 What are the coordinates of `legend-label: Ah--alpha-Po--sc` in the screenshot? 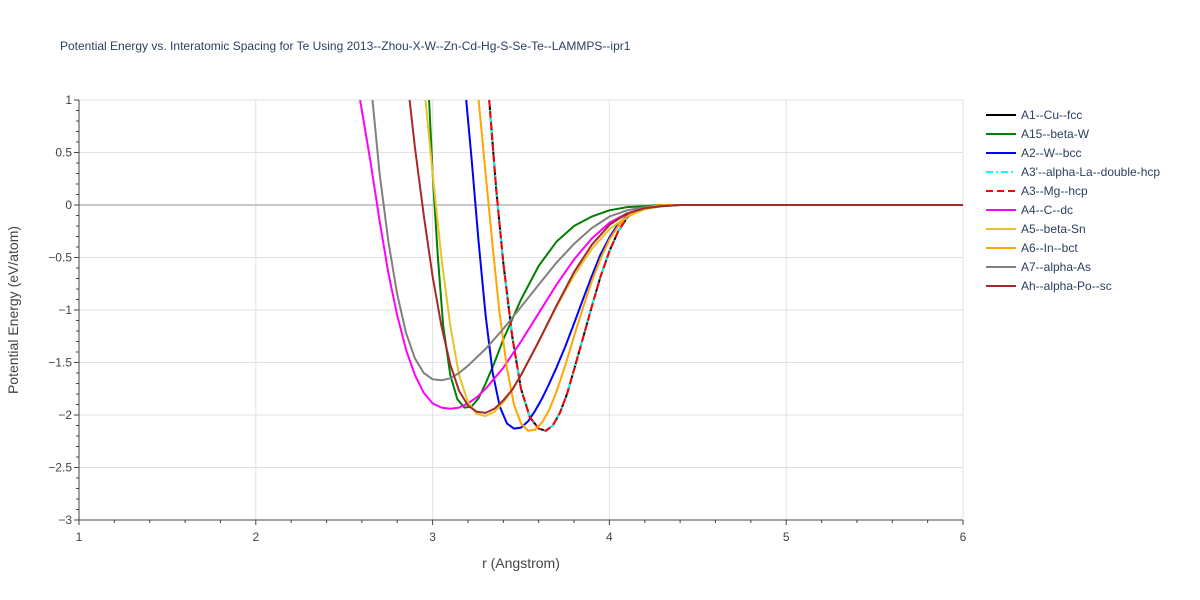 It's located at (1066, 286).